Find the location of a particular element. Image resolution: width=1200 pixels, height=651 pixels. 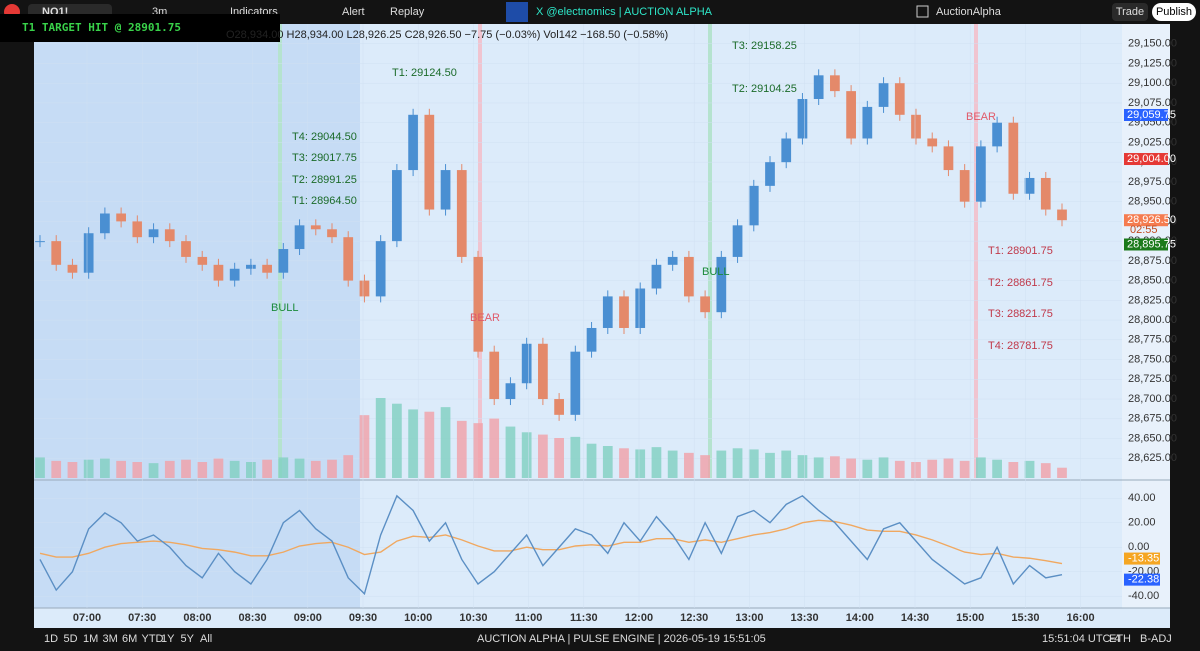

trade-btn is located at coordinates (1130, 12).